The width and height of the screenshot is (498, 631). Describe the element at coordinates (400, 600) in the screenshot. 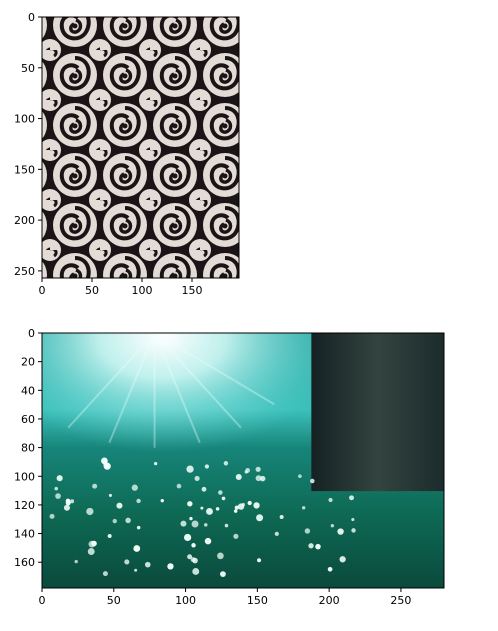

I see `x-tick-label: 250` at that location.